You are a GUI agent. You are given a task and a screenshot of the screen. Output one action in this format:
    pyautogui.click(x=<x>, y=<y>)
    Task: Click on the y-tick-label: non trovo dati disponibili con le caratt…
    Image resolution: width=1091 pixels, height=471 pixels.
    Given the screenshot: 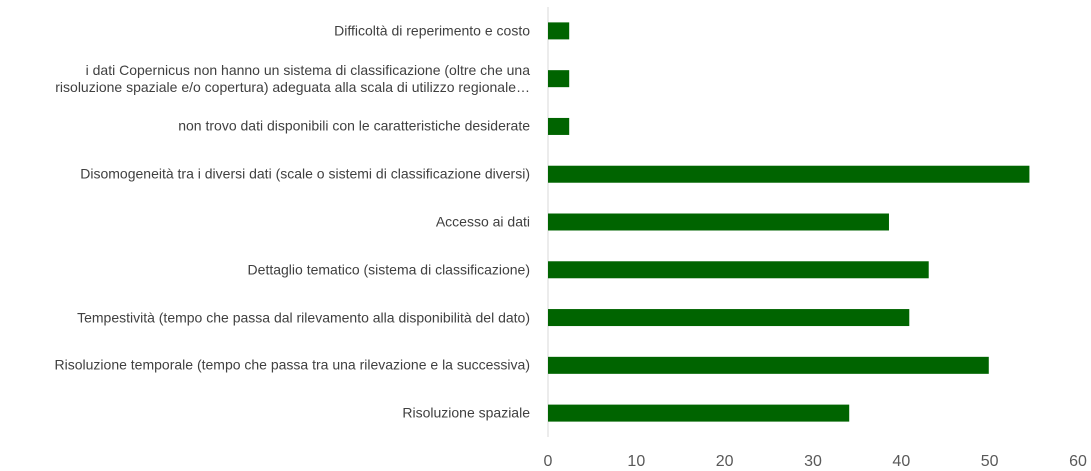 What is the action you would take?
    pyautogui.click(x=354, y=125)
    